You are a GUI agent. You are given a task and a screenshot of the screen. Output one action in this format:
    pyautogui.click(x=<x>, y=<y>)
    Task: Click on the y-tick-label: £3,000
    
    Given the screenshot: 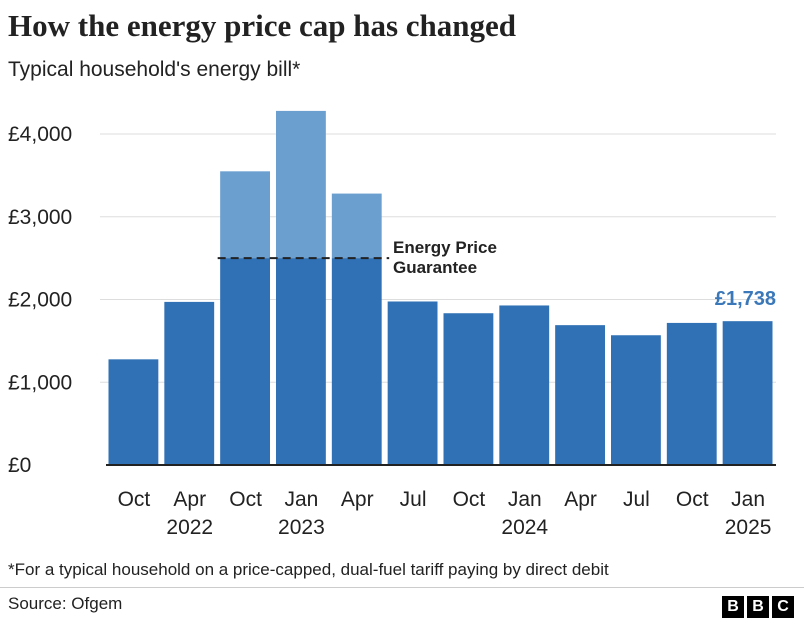 What is the action you would take?
    pyautogui.click(x=40, y=217)
    